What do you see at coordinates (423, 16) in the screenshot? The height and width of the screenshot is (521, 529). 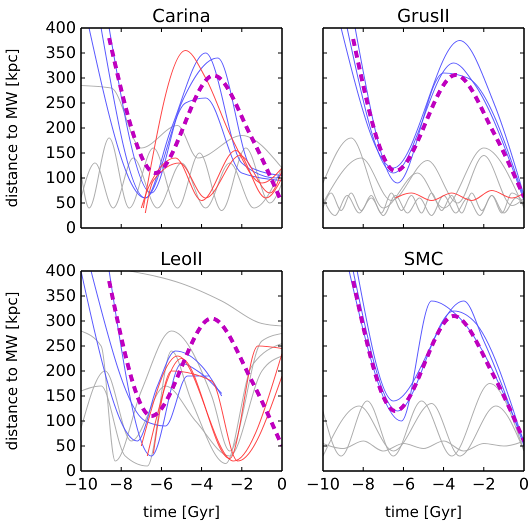 I see `chart-title: GrusII` at bounding box center [423, 16].